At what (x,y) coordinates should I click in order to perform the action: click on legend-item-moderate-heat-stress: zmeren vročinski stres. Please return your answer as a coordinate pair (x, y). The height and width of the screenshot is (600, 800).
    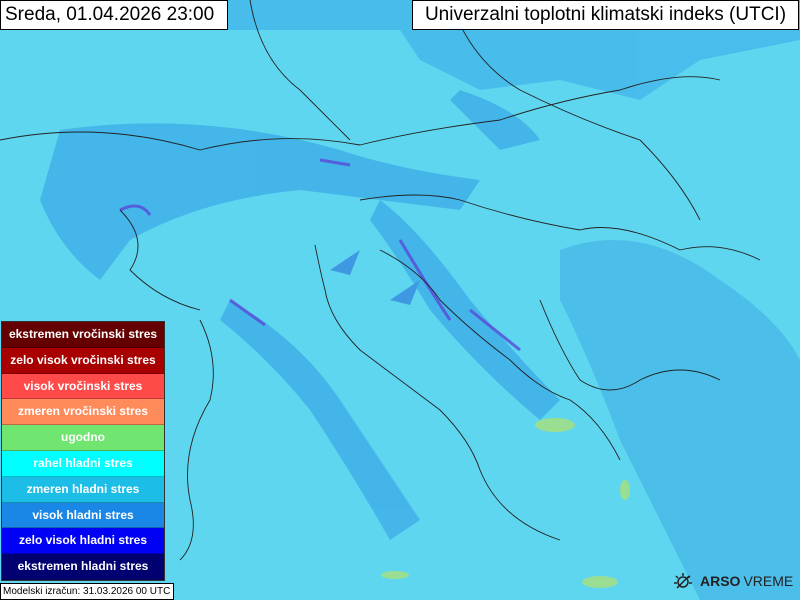
    Looking at the image, I should click on (83, 412).